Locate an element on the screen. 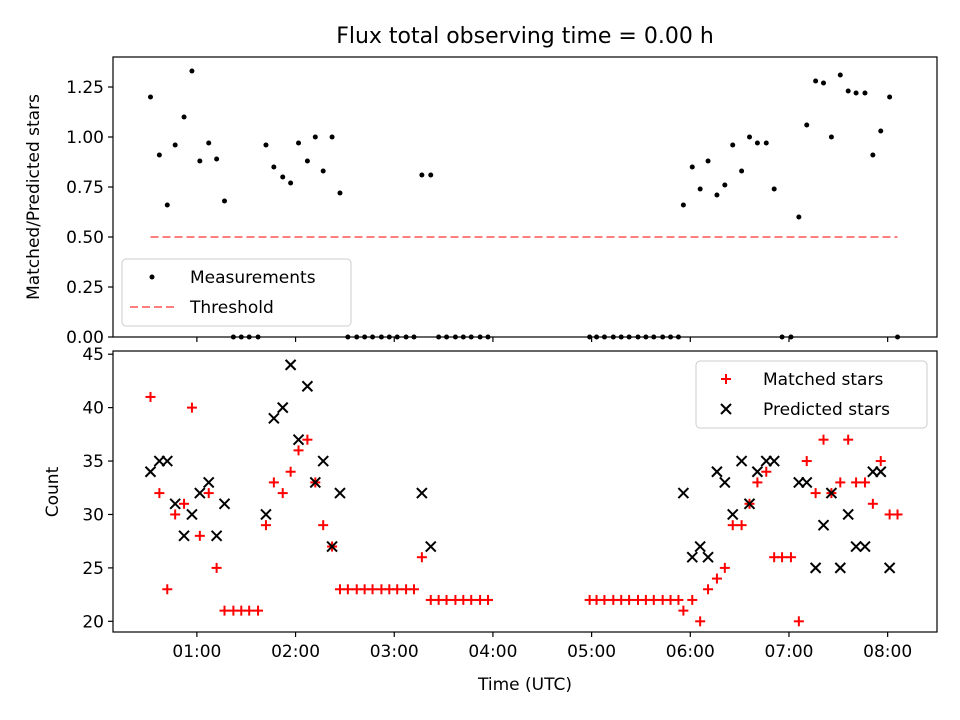 The width and height of the screenshot is (960, 720). count-y-axis: 20 25 30 35 40 45 is located at coordinates (97, 488).